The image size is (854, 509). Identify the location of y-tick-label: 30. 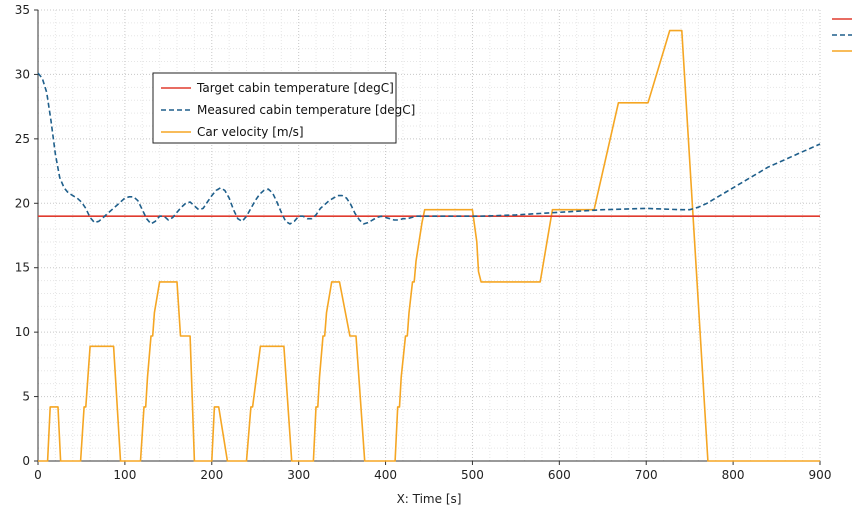
(22, 74).